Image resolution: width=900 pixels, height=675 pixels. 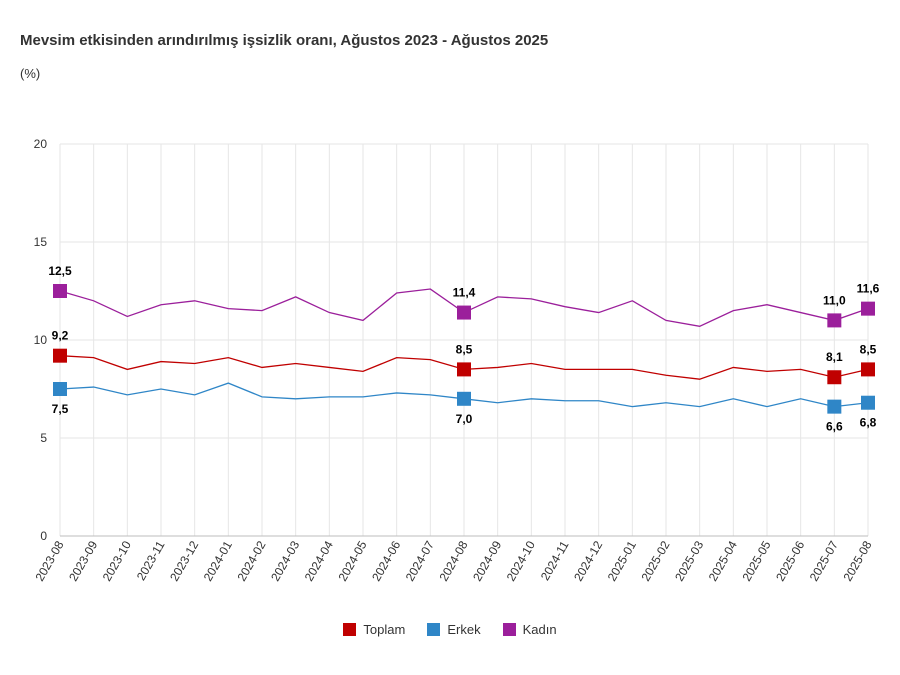 What do you see at coordinates (251, 560) in the screenshot?
I see `x-tick-label: 2024-02` at bounding box center [251, 560].